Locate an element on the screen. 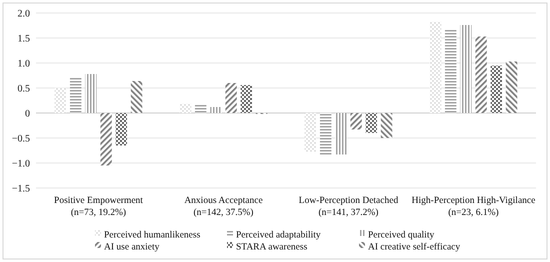 This screenshot has height=262, width=550. y-tick-label: 1.5 is located at coordinates (24, 39).